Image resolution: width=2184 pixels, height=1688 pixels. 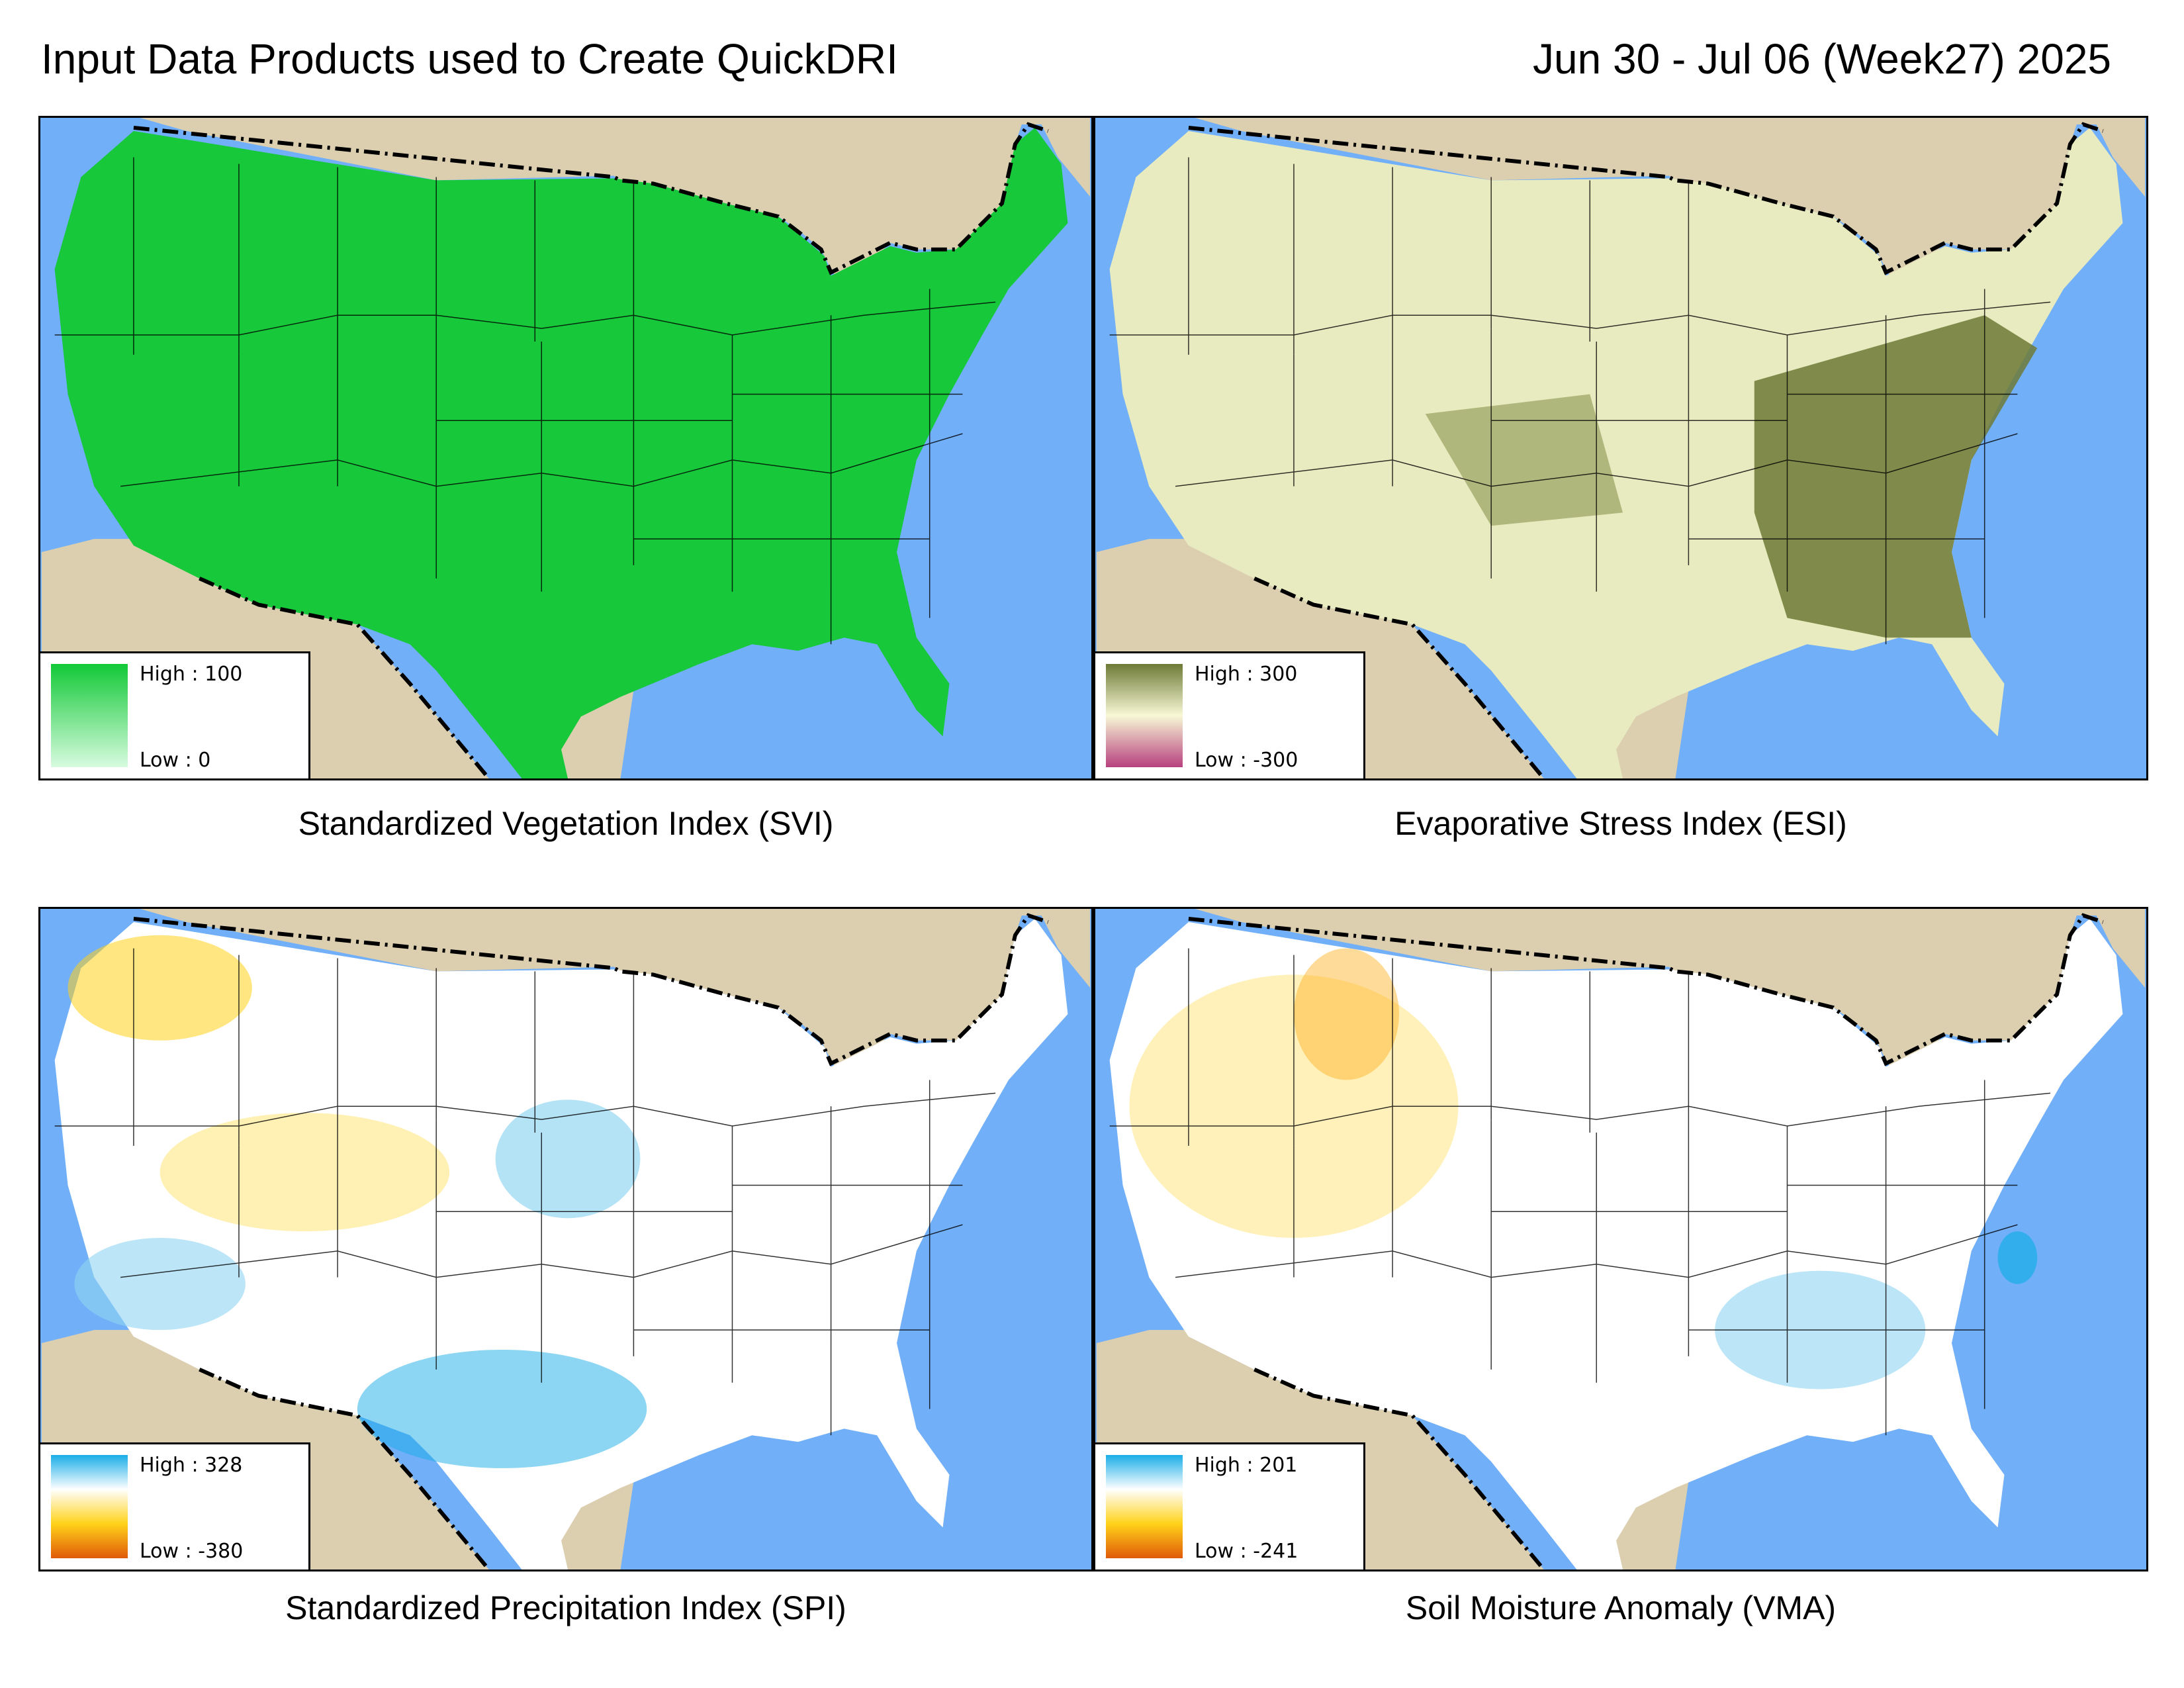 I want to click on esi-legend-high: High : 300, so click(x=1246, y=674).